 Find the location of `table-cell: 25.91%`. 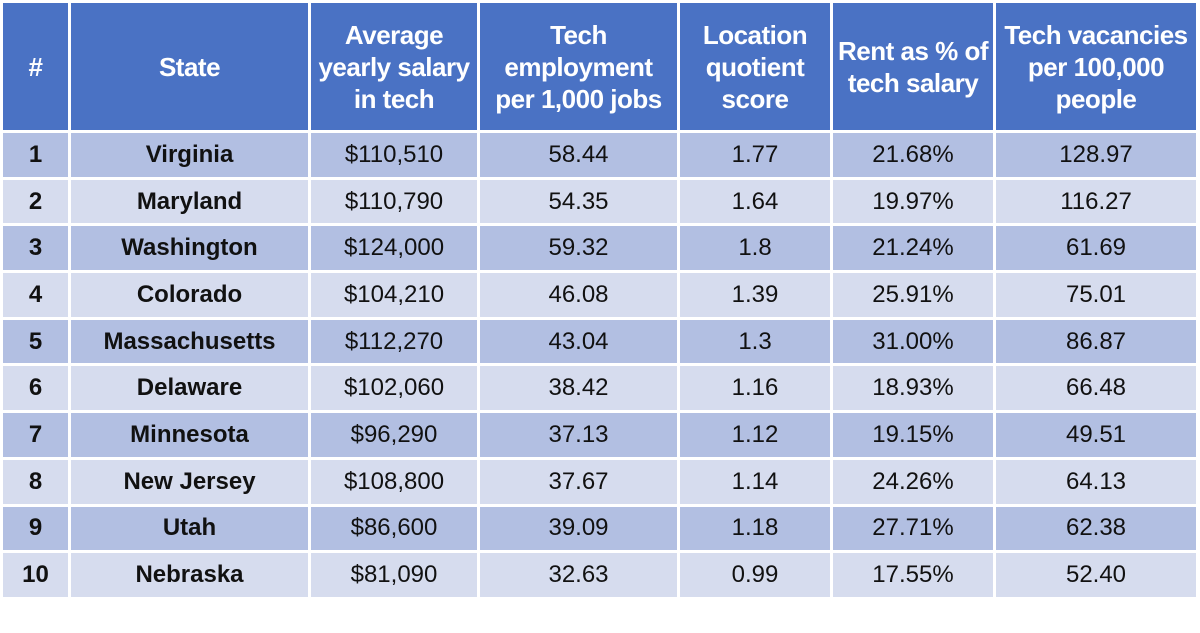

table-cell: 25.91% is located at coordinates (913, 295).